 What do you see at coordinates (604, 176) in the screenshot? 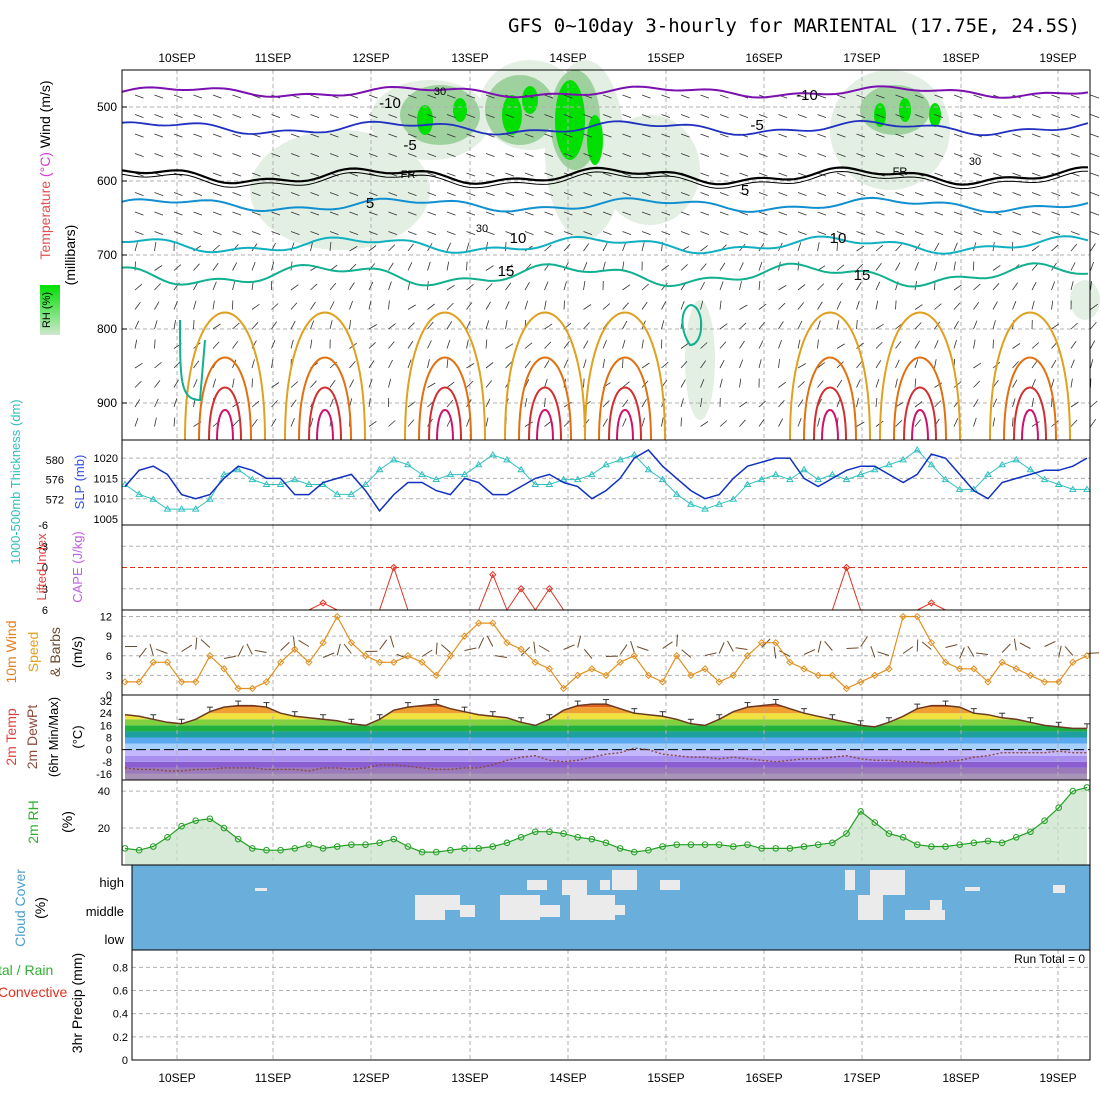
I see `temperature-contour` at bounding box center [604, 176].